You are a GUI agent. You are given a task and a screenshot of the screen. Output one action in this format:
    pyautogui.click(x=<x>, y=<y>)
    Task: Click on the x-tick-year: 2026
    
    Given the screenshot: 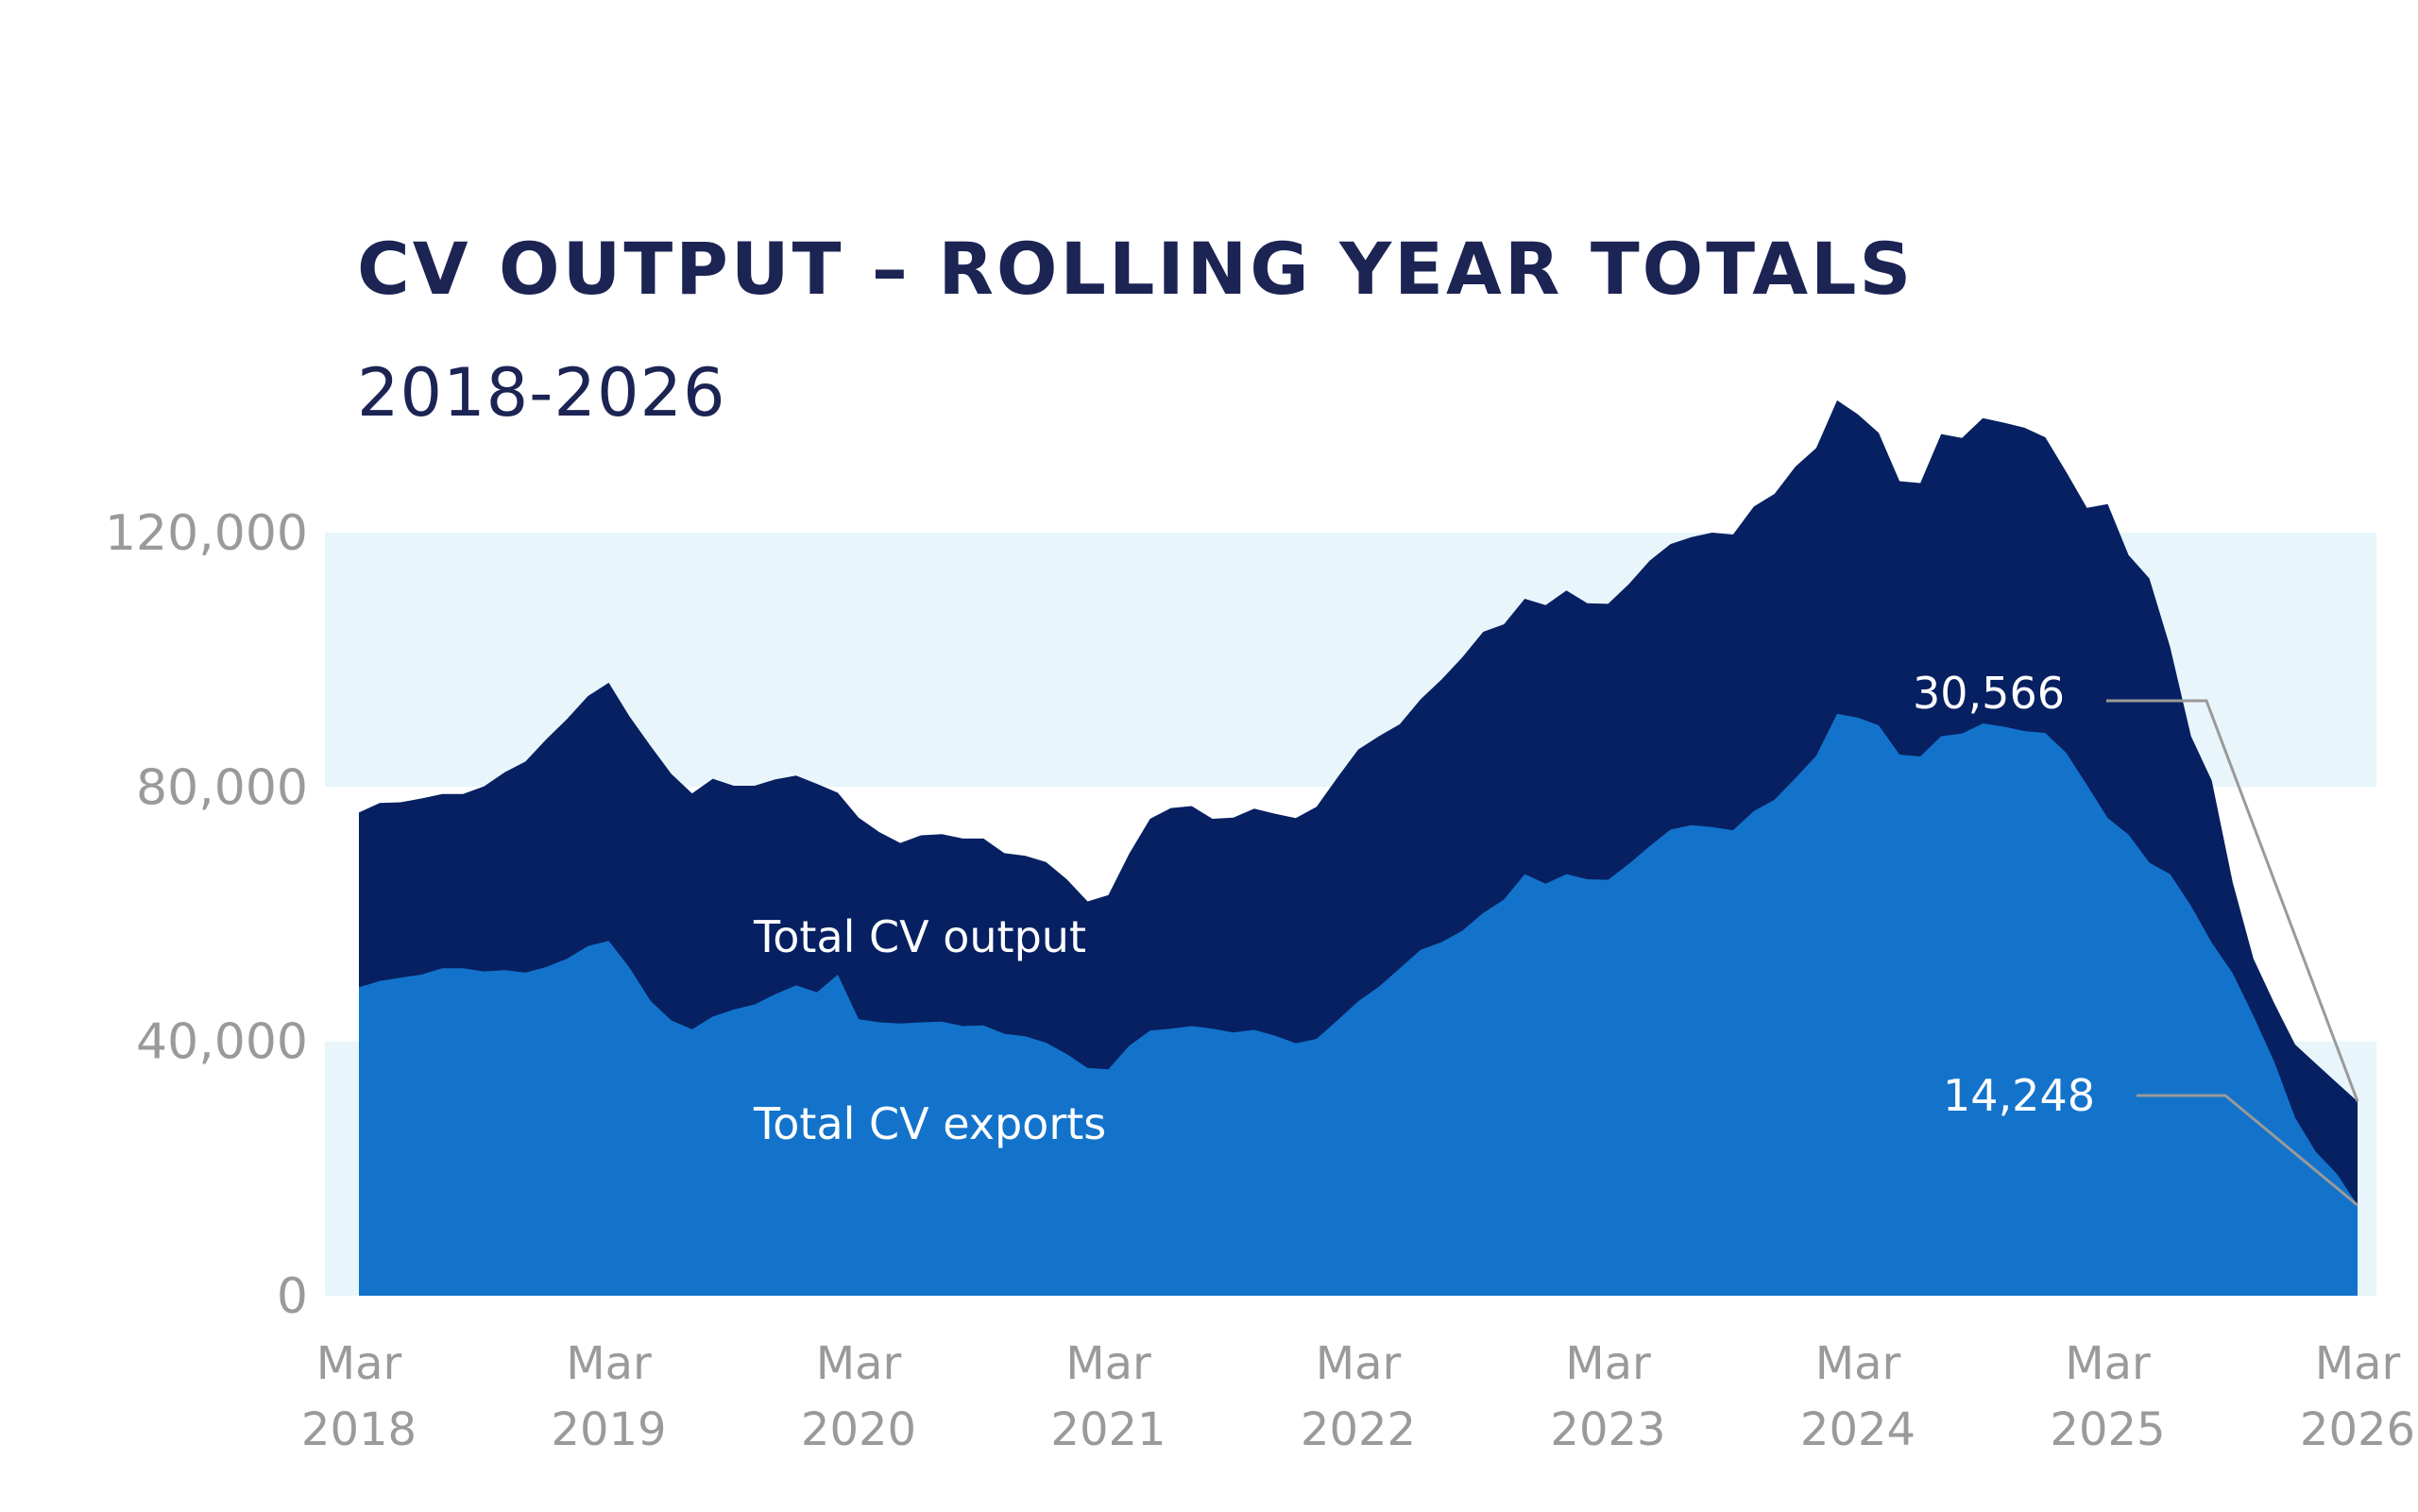 What is the action you would take?
    pyautogui.click(x=2357, y=1429)
    